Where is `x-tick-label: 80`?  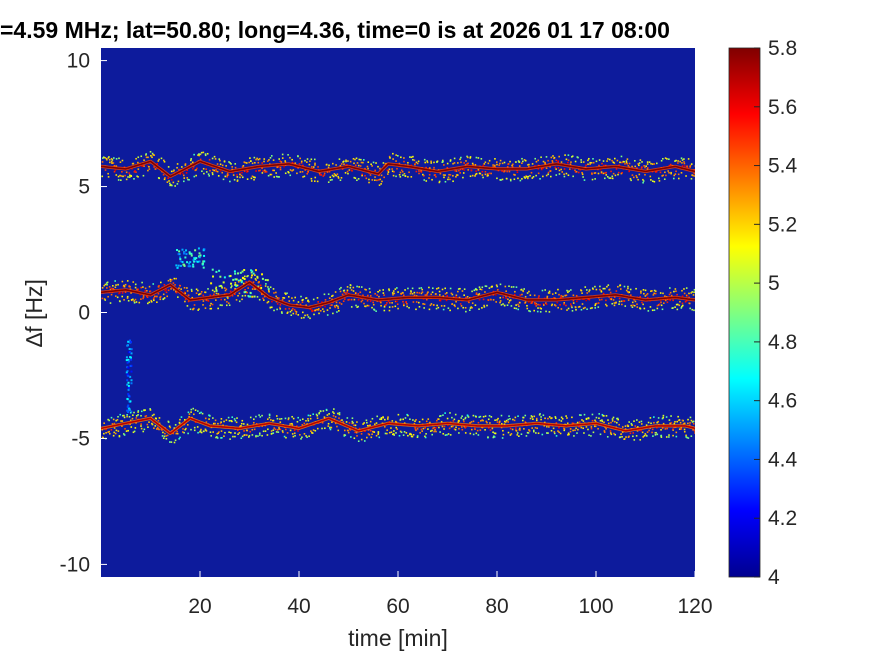
x-tick-label: 80 is located at coordinates (496, 606).